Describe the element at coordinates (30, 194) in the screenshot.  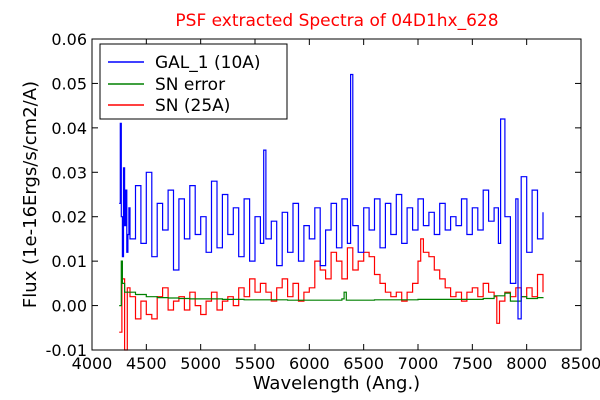
I see `y-axis-label: Flux (1e-16Ergs/s/cm2/A)` at that location.